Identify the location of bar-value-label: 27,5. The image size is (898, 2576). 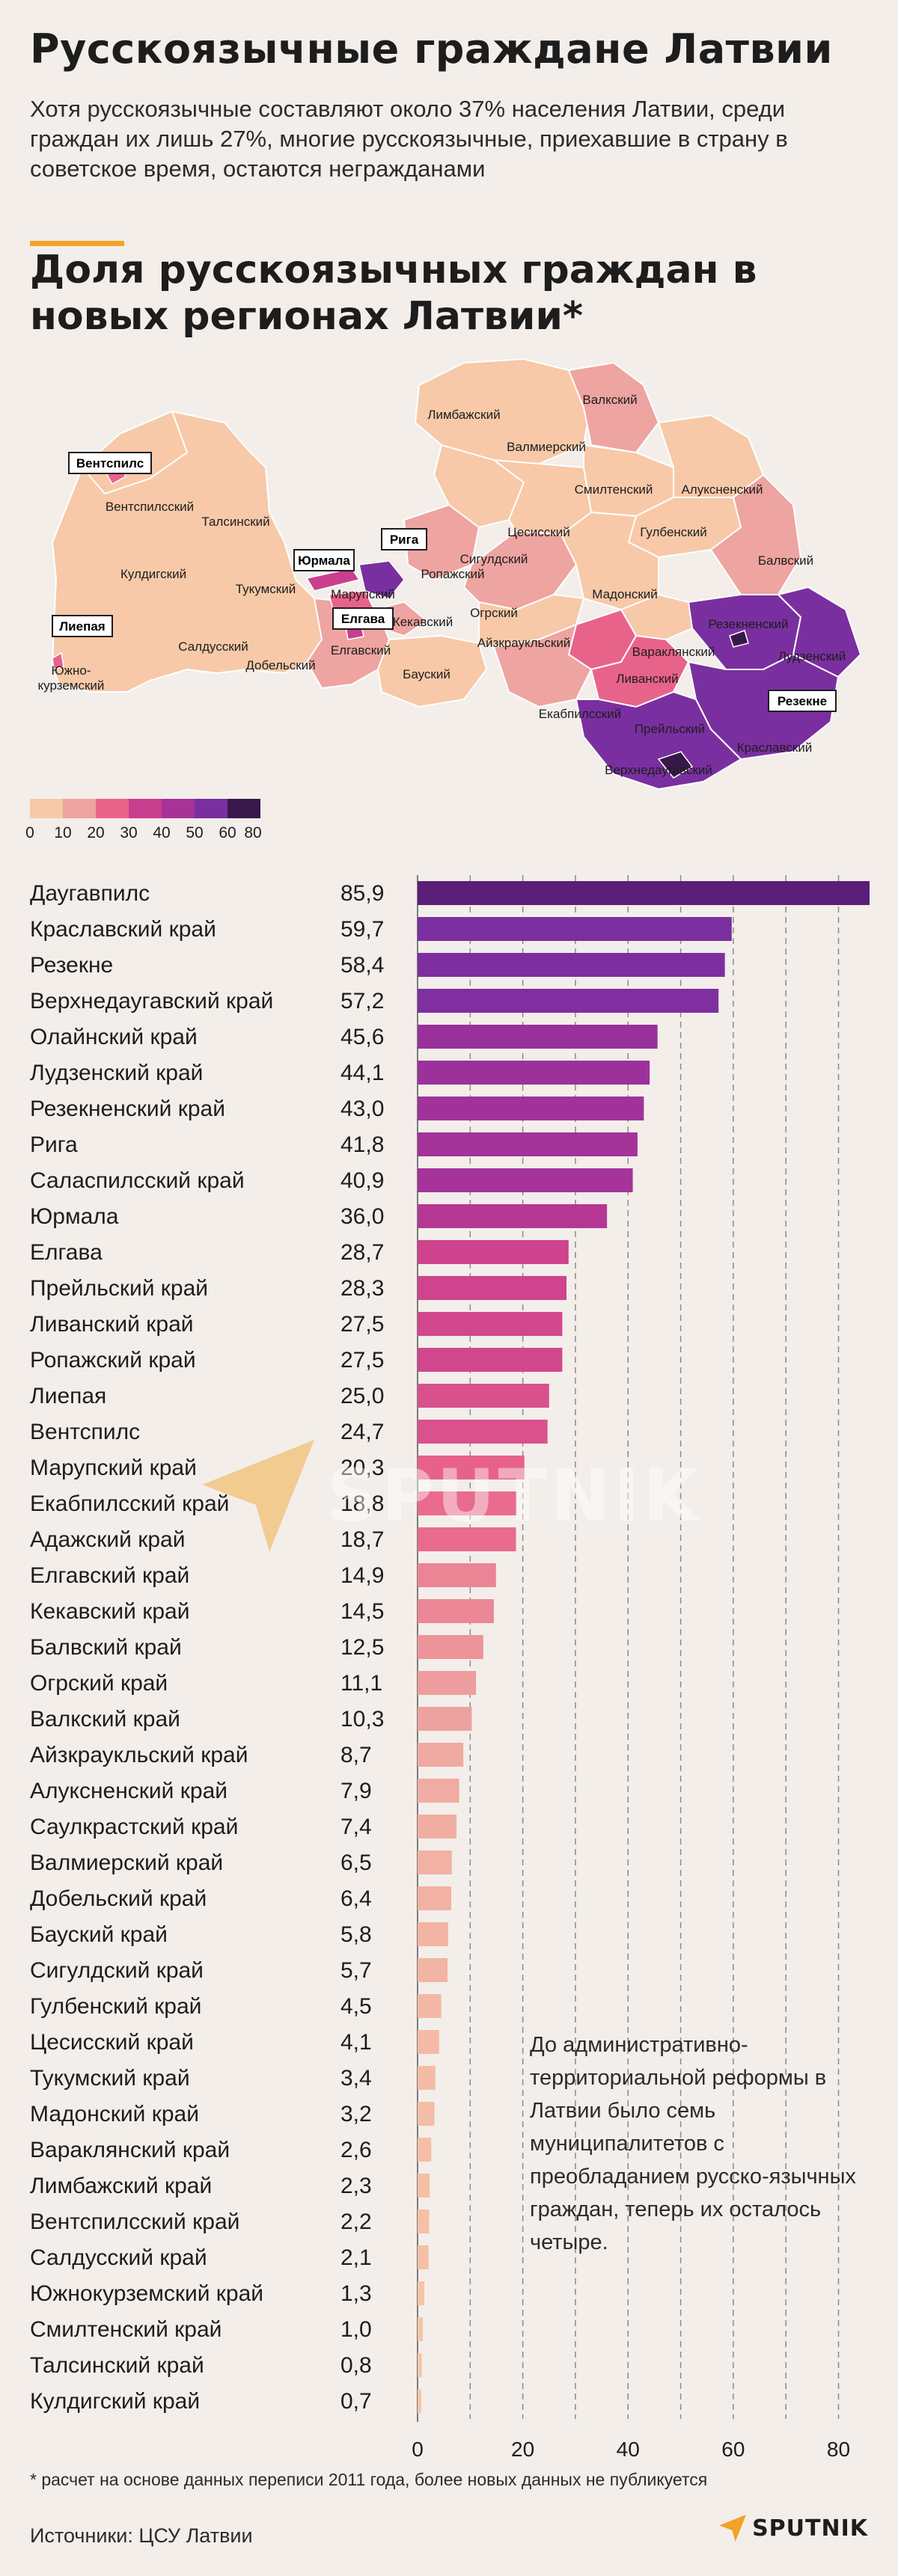
(362, 1324).